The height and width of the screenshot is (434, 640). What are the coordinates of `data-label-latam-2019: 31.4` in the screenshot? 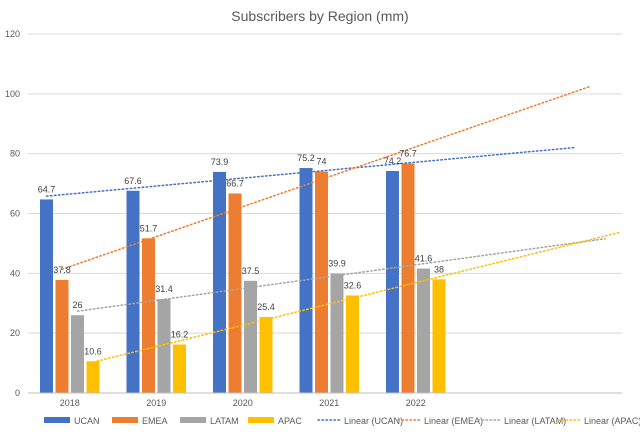 It's located at (164, 289).